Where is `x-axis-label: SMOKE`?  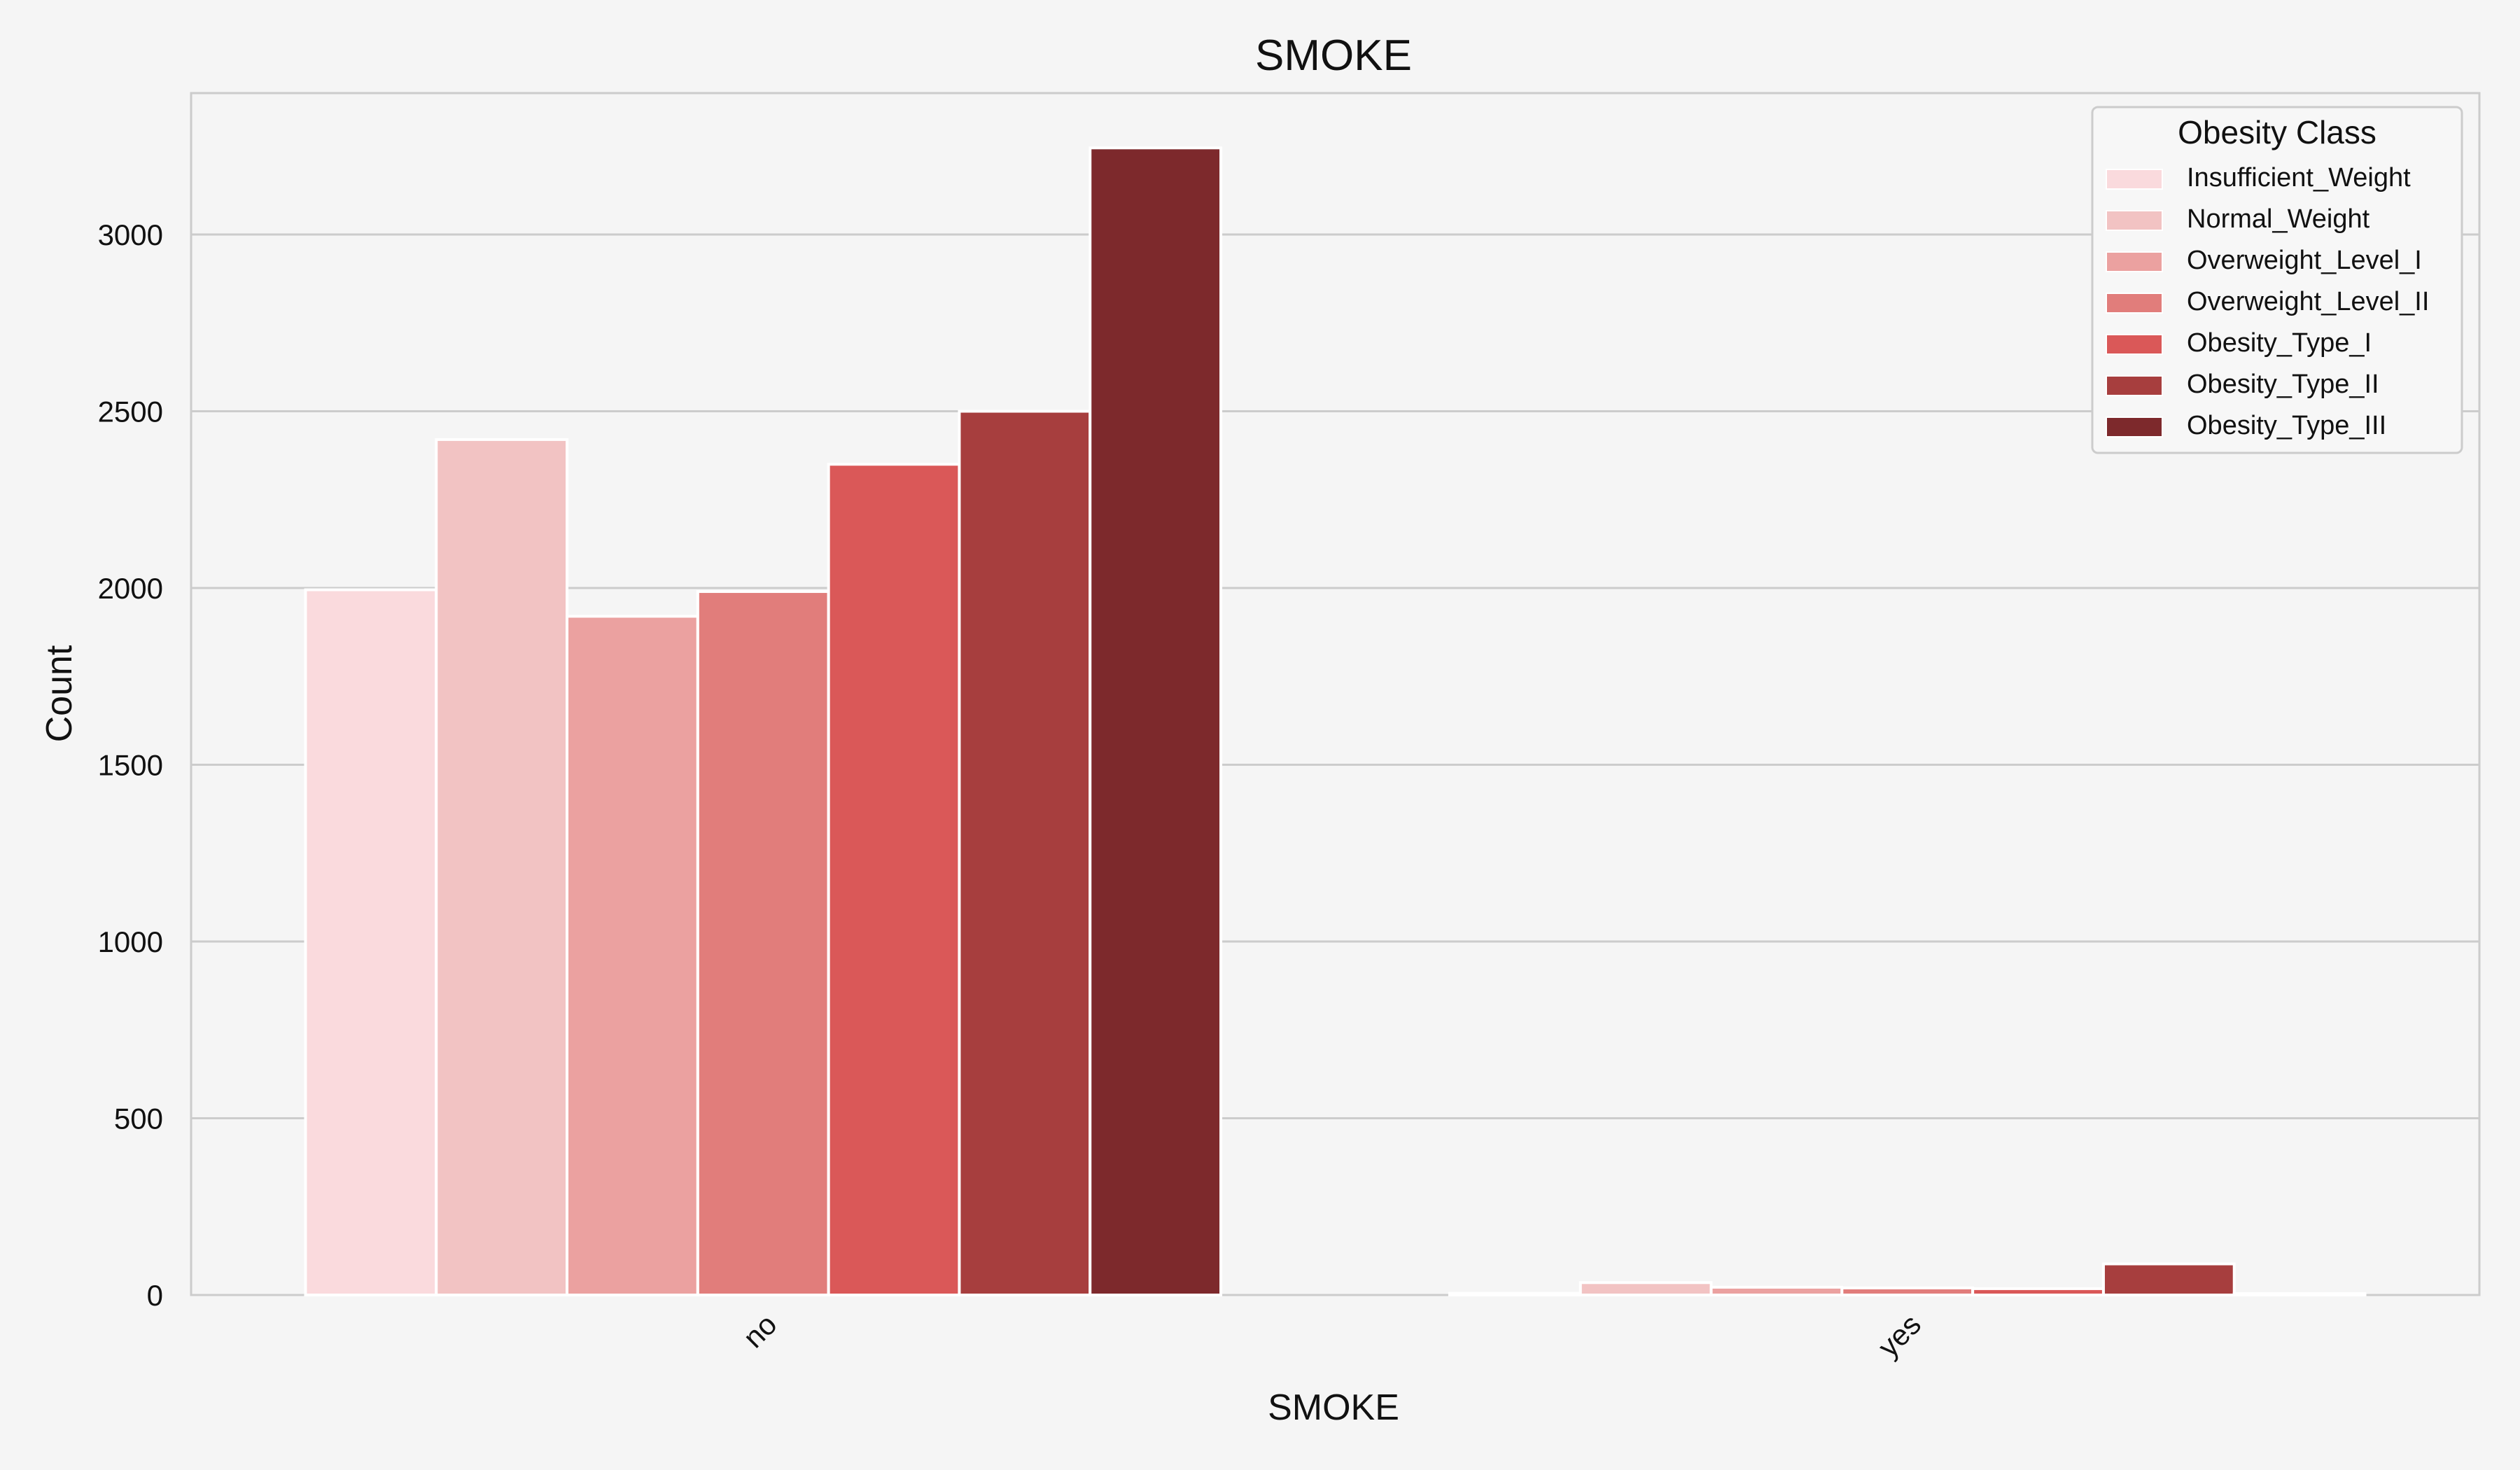
x-axis-label: SMOKE is located at coordinates (1333, 1407).